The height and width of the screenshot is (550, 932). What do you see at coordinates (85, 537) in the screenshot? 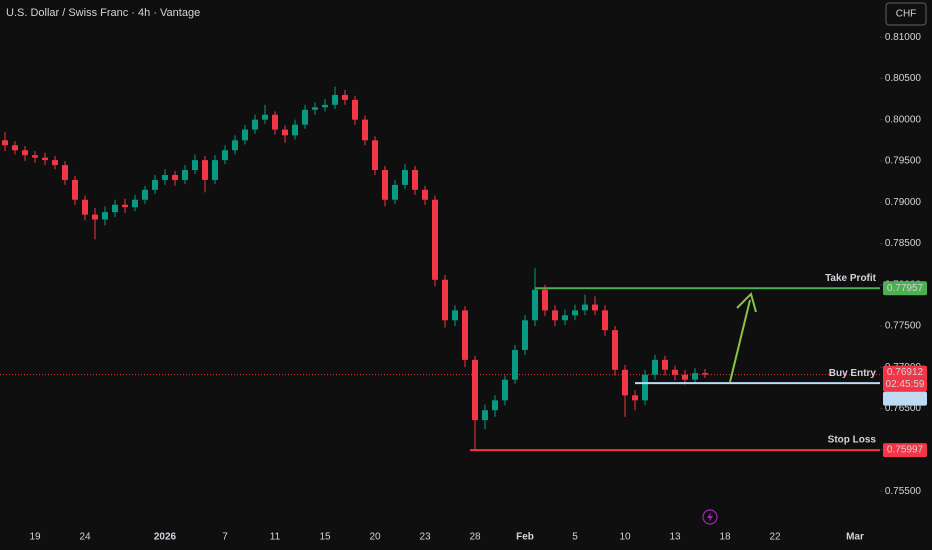
I see `x-tick-label: 24` at bounding box center [85, 537].